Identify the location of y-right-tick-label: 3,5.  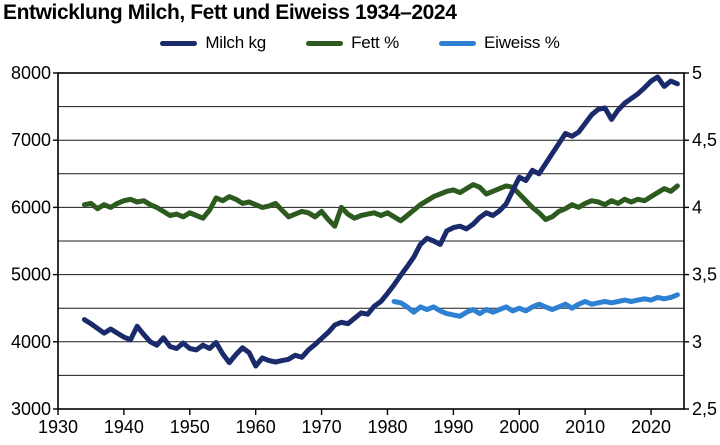
(704, 275).